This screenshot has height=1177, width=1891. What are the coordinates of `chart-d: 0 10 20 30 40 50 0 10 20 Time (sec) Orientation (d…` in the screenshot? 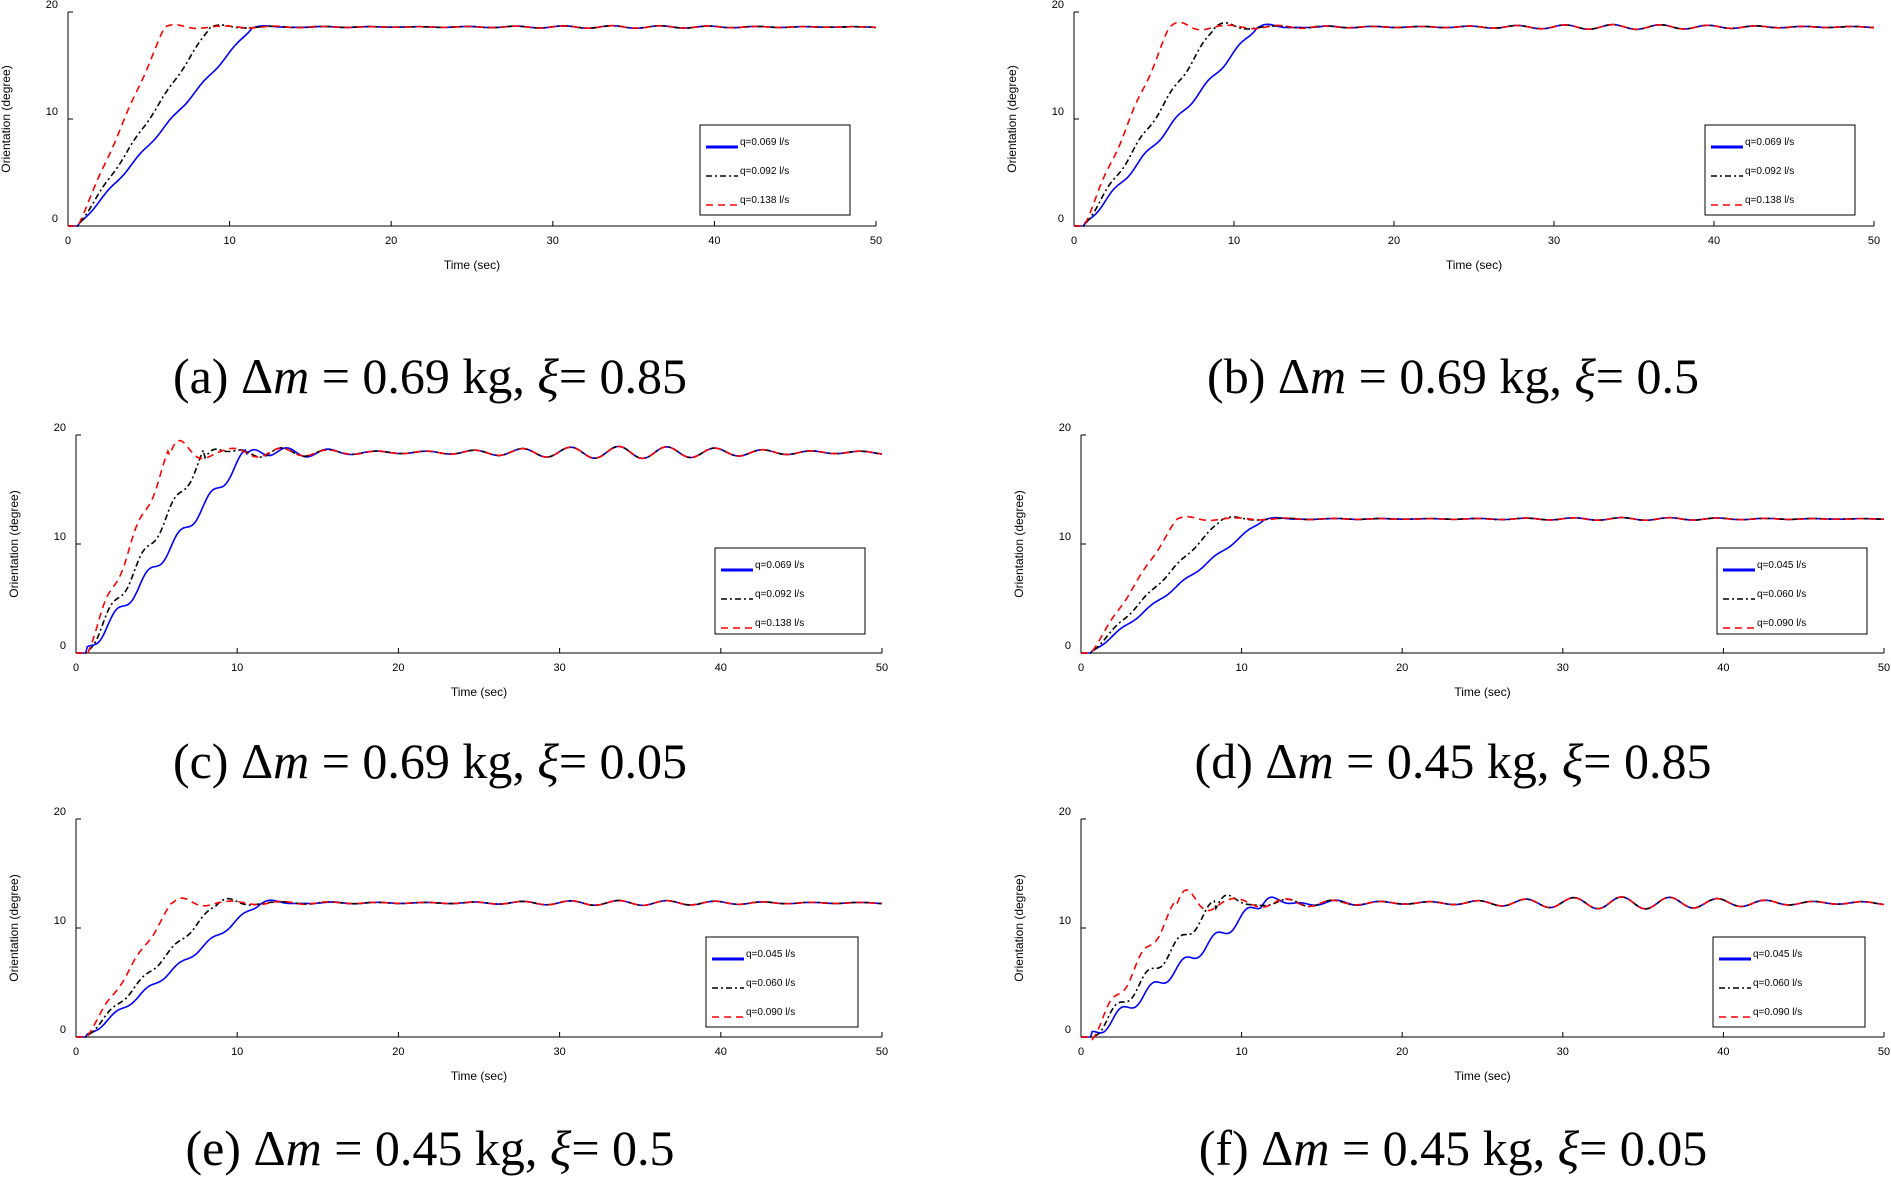 It's located at (1451, 605).